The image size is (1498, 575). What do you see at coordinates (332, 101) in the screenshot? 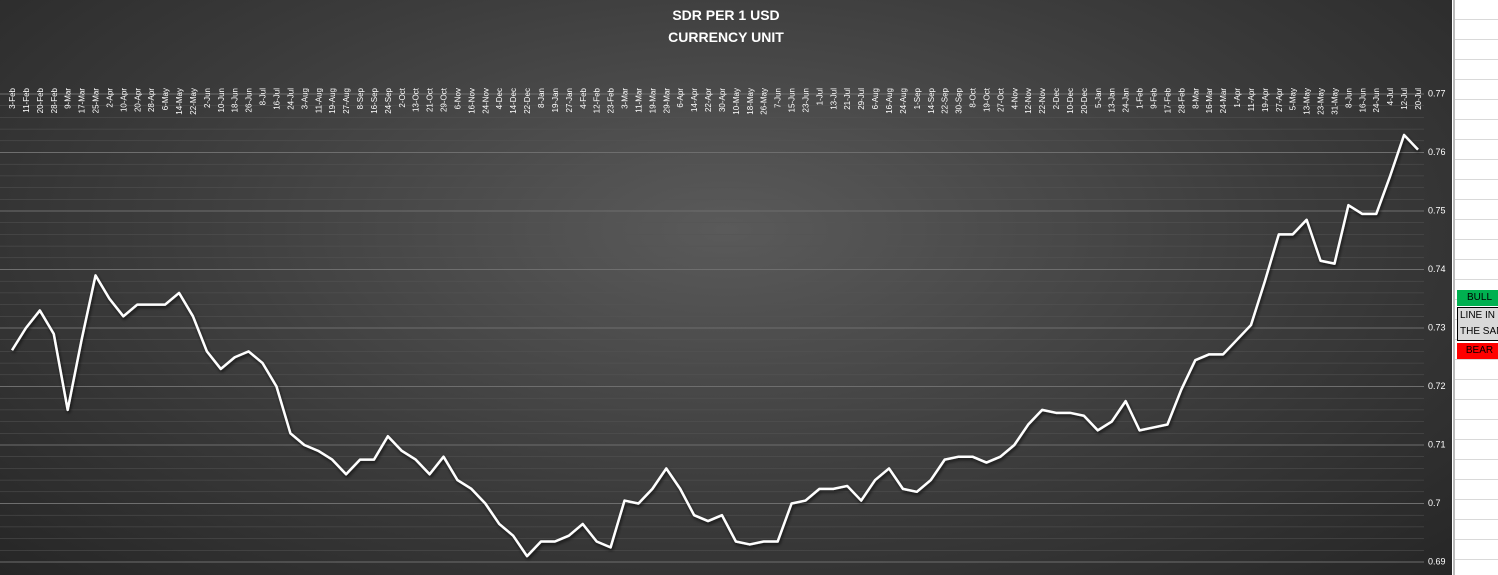
I see `x-tick-label: 19-Aug` at bounding box center [332, 101].